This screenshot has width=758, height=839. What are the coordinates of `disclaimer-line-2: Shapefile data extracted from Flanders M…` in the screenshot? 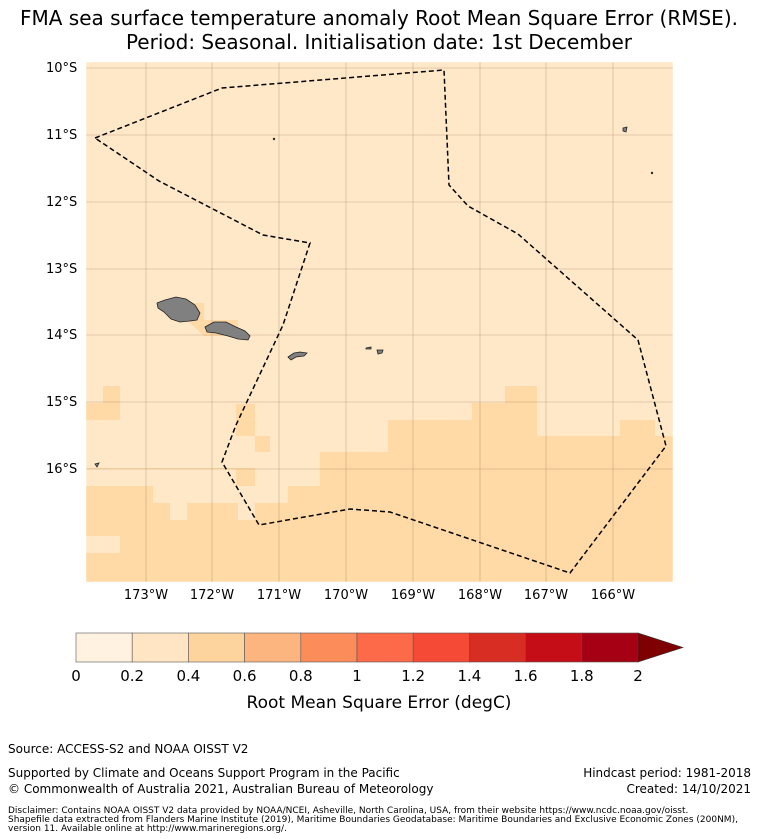 It's located at (373, 820).